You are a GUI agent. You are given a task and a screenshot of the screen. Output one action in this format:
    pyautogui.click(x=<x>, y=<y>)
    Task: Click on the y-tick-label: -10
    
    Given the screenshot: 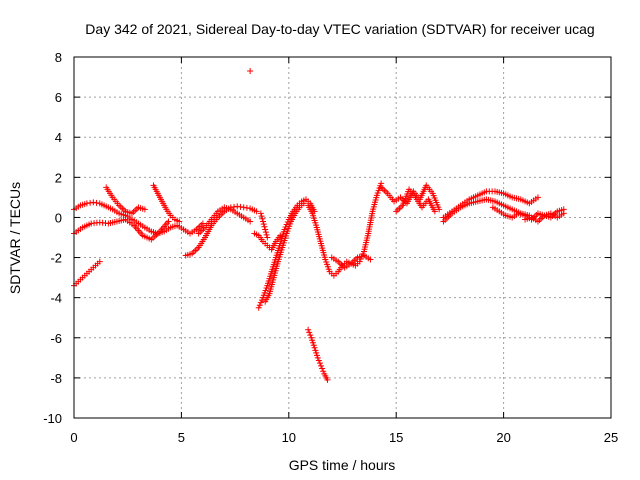 What is the action you would take?
    pyautogui.click(x=52, y=418)
    